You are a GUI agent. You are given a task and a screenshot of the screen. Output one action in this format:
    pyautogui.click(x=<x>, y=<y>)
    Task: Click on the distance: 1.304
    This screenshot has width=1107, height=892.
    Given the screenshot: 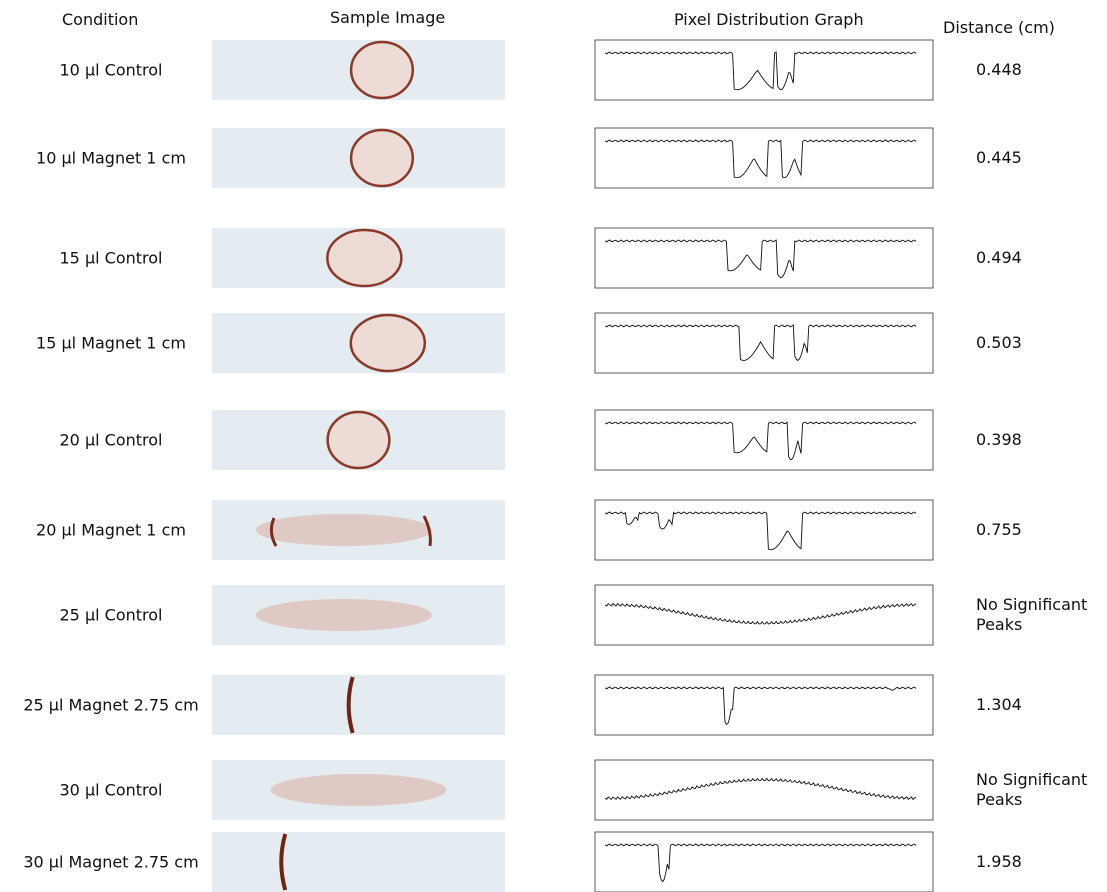 What is the action you would take?
    pyautogui.click(x=999, y=704)
    